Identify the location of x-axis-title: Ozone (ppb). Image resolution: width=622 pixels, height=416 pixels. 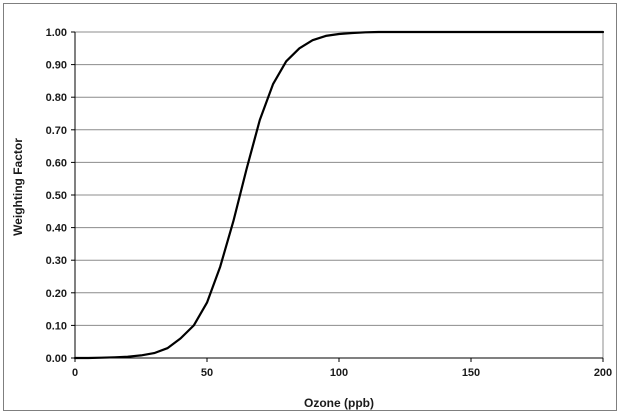
(339, 403).